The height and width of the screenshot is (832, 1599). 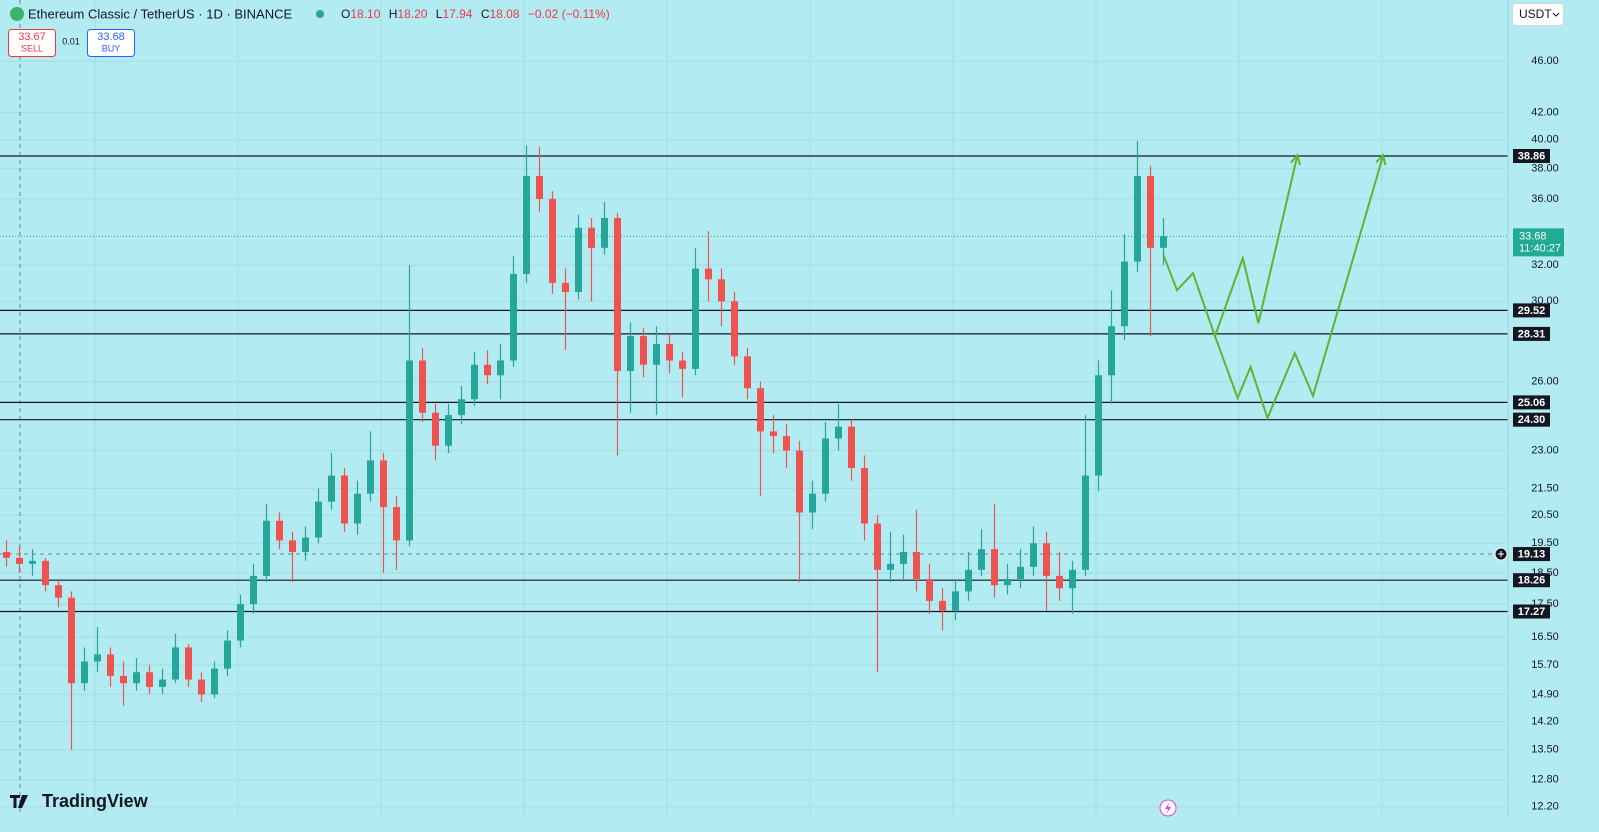 I want to click on sell-price: 33.67, so click(x=32, y=37).